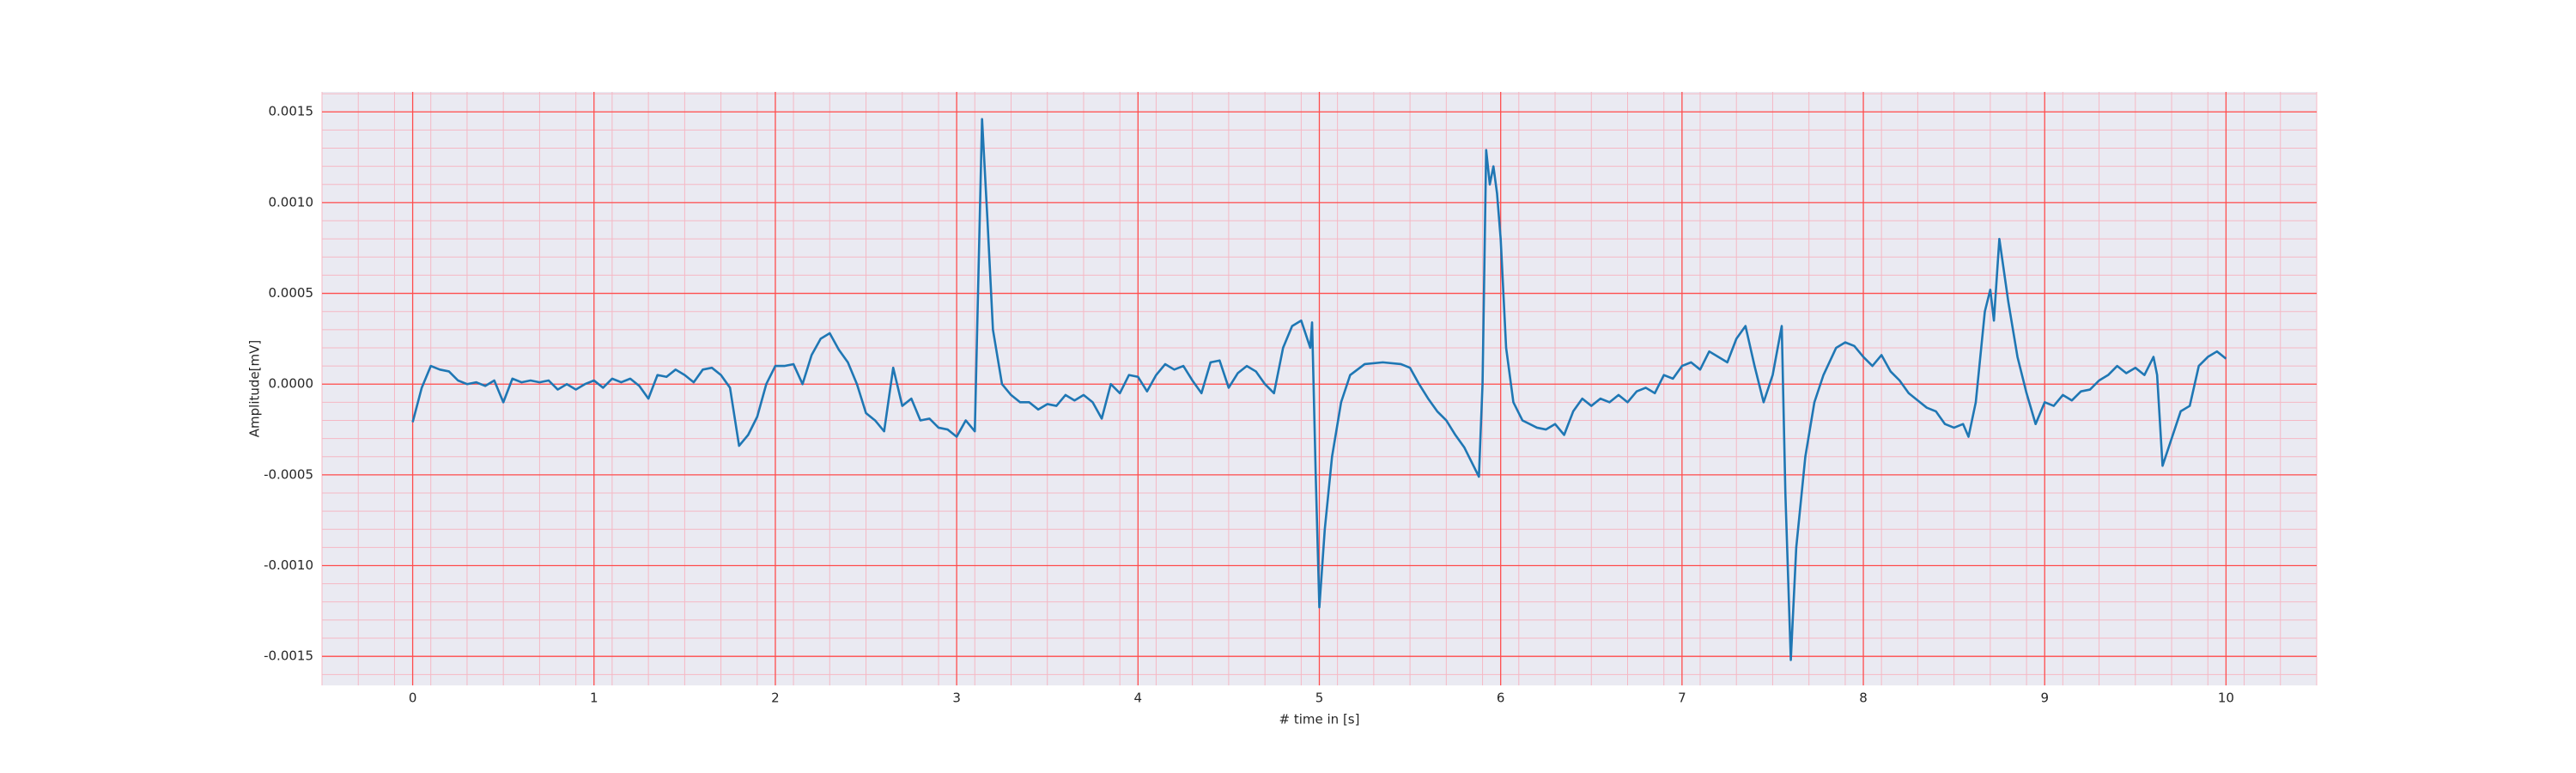 This screenshot has height=773, width=2576. I want to click on x-tick-label: 6, so click(1501, 698).